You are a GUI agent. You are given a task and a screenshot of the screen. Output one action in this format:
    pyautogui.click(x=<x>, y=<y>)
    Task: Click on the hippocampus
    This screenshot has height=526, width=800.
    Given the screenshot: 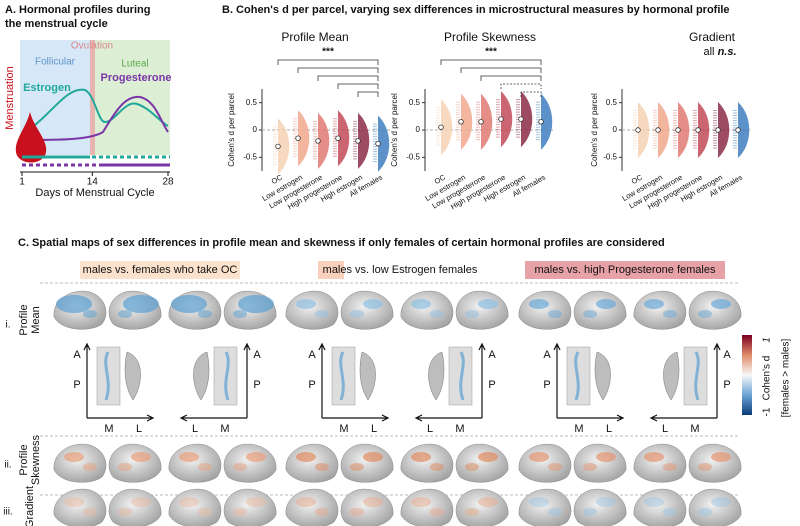 What is the action you would take?
    pyautogui.click(x=436, y=376)
    